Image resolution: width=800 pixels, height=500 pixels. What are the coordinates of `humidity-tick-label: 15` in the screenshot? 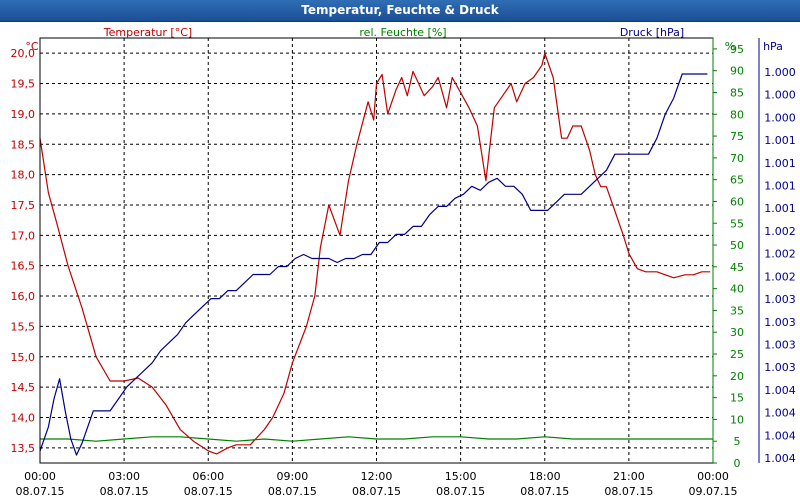 It's located at (737, 398).